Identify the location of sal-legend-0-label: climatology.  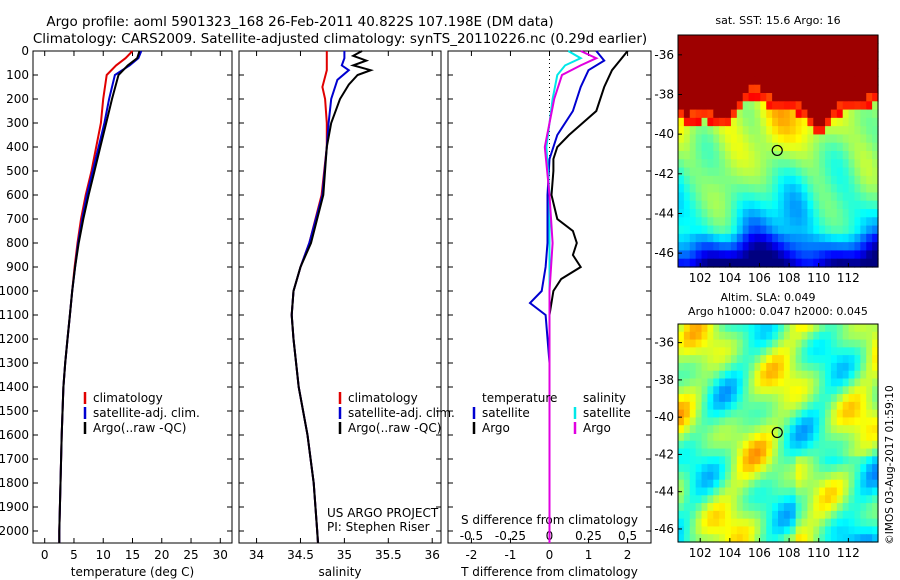
(383, 398).